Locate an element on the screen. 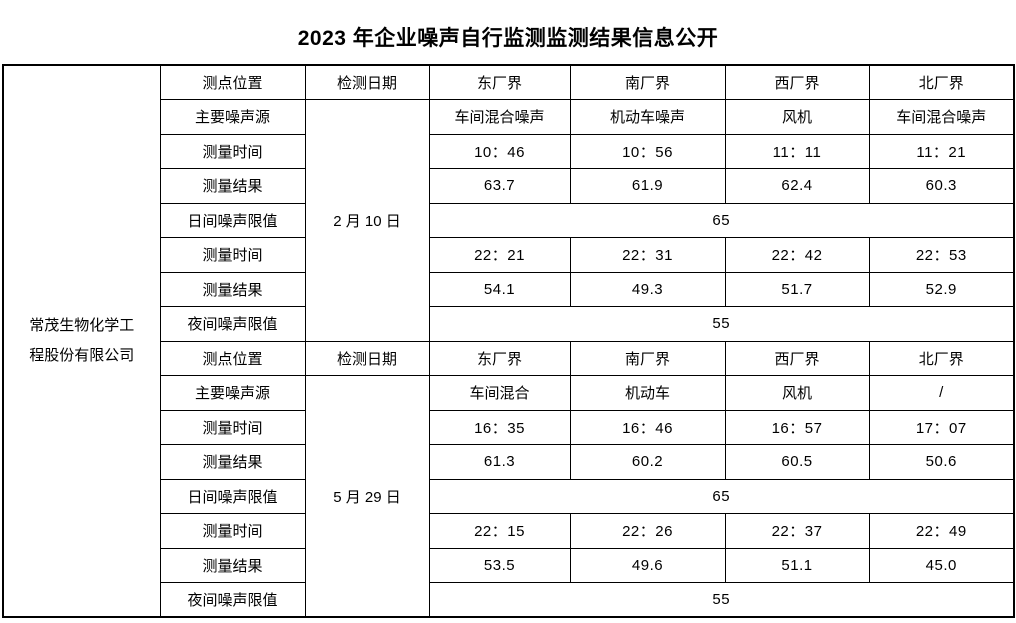  measure-time-cell: 22：49 is located at coordinates (941, 531).